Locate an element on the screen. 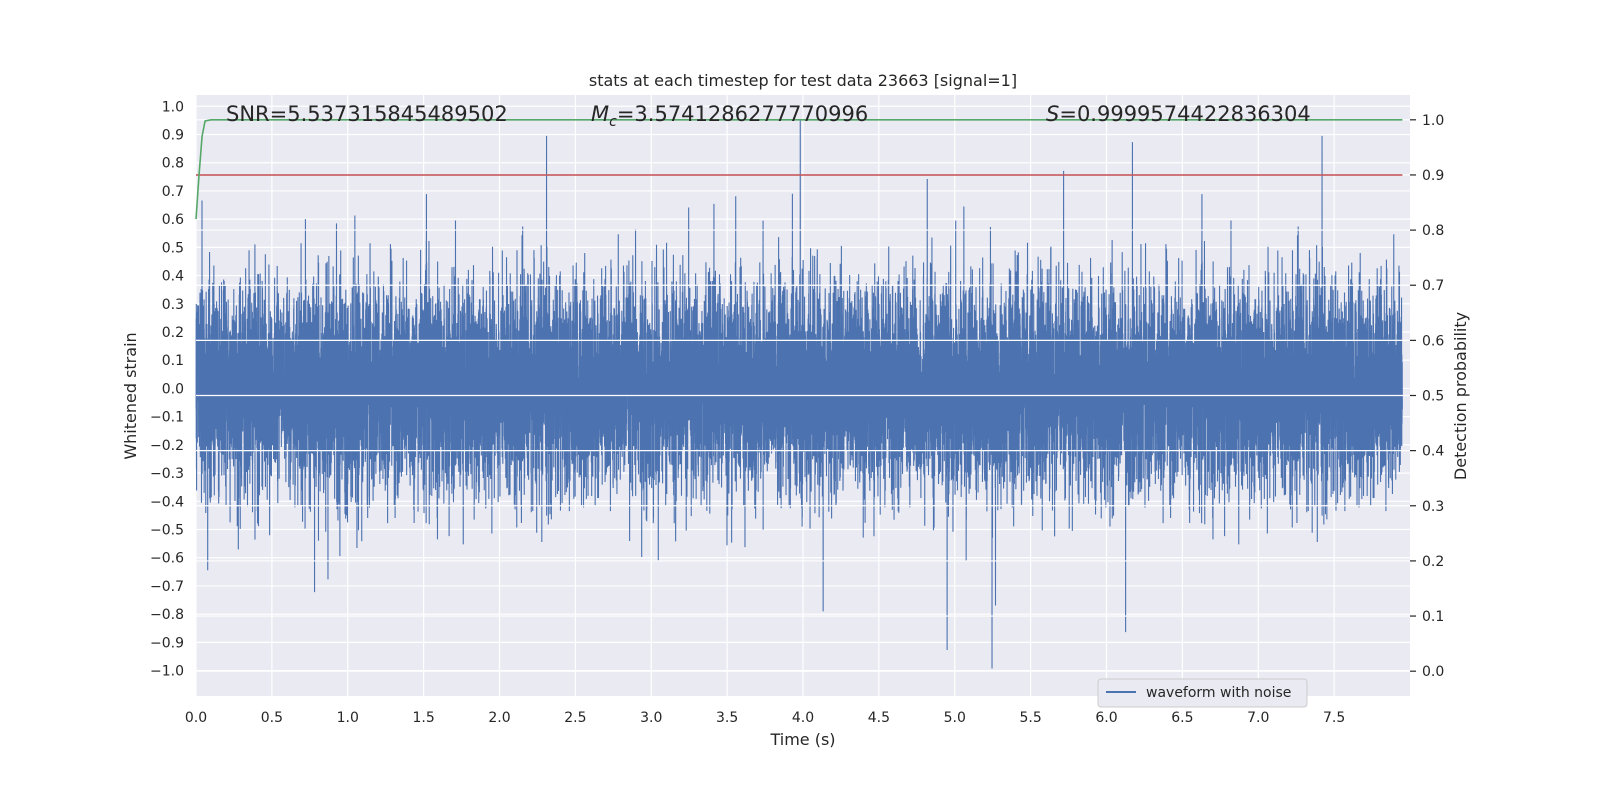 Image resolution: width=1600 pixels, height=800 pixels. y-right-tick-label: 0.5 is located at coordinates (1433, 397).